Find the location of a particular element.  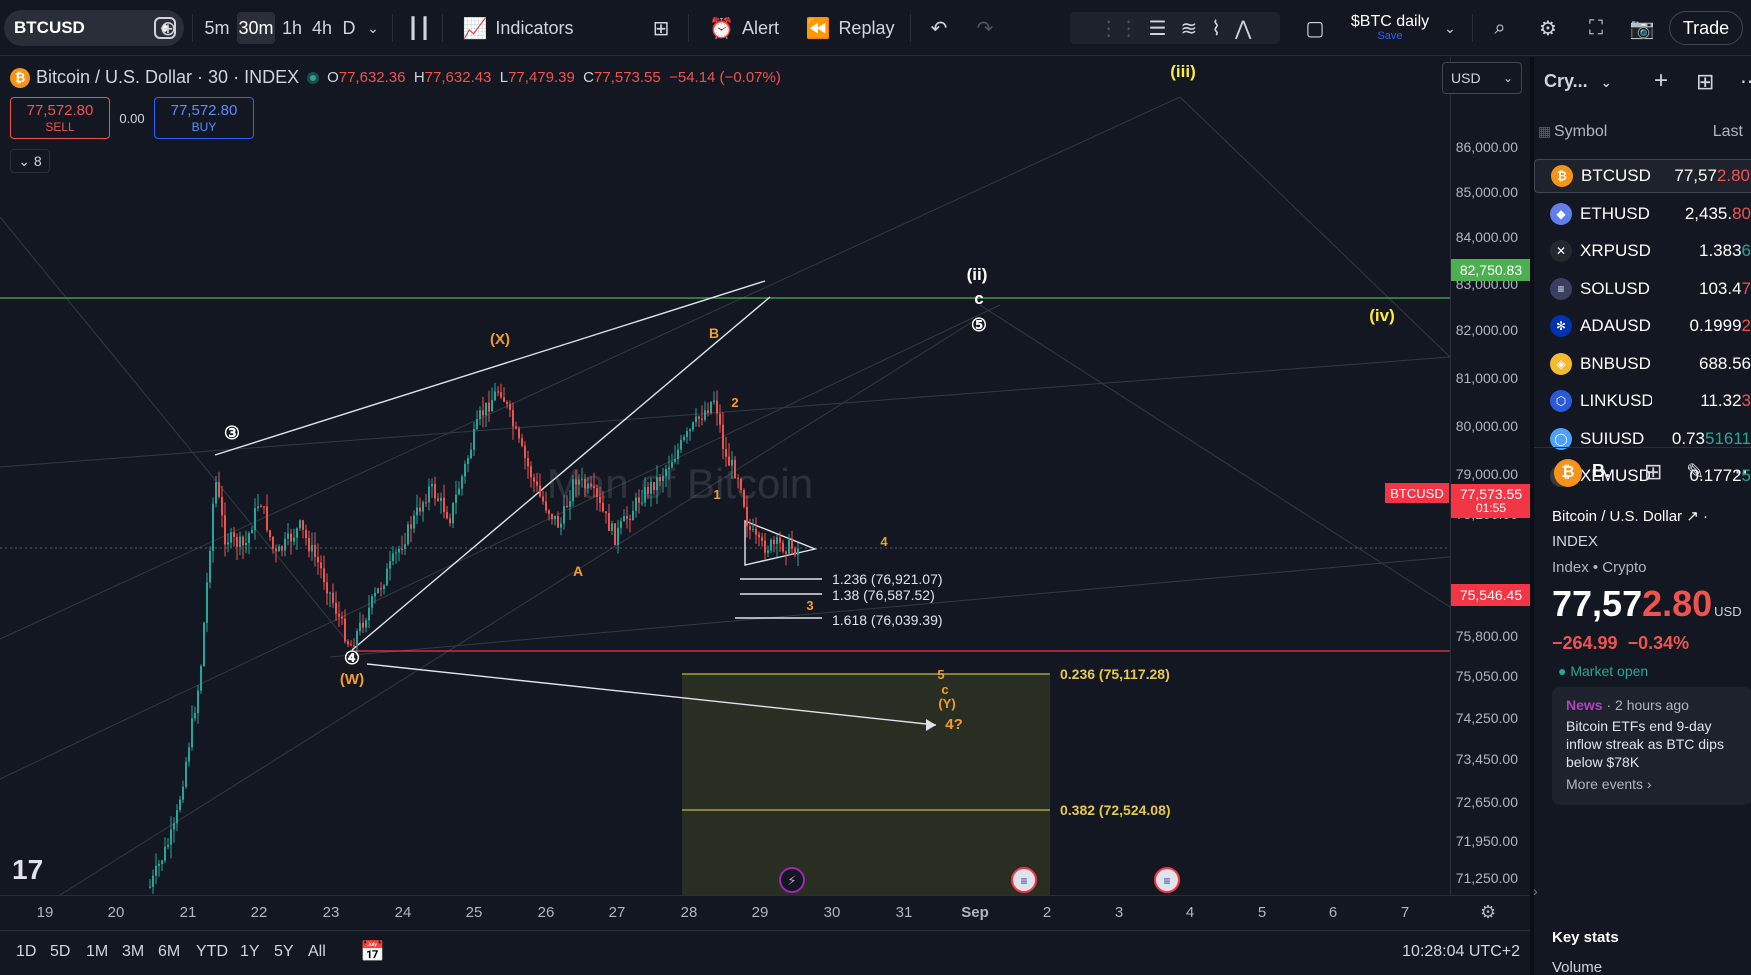

column-last: Last is located at coordinates (1727, 131).